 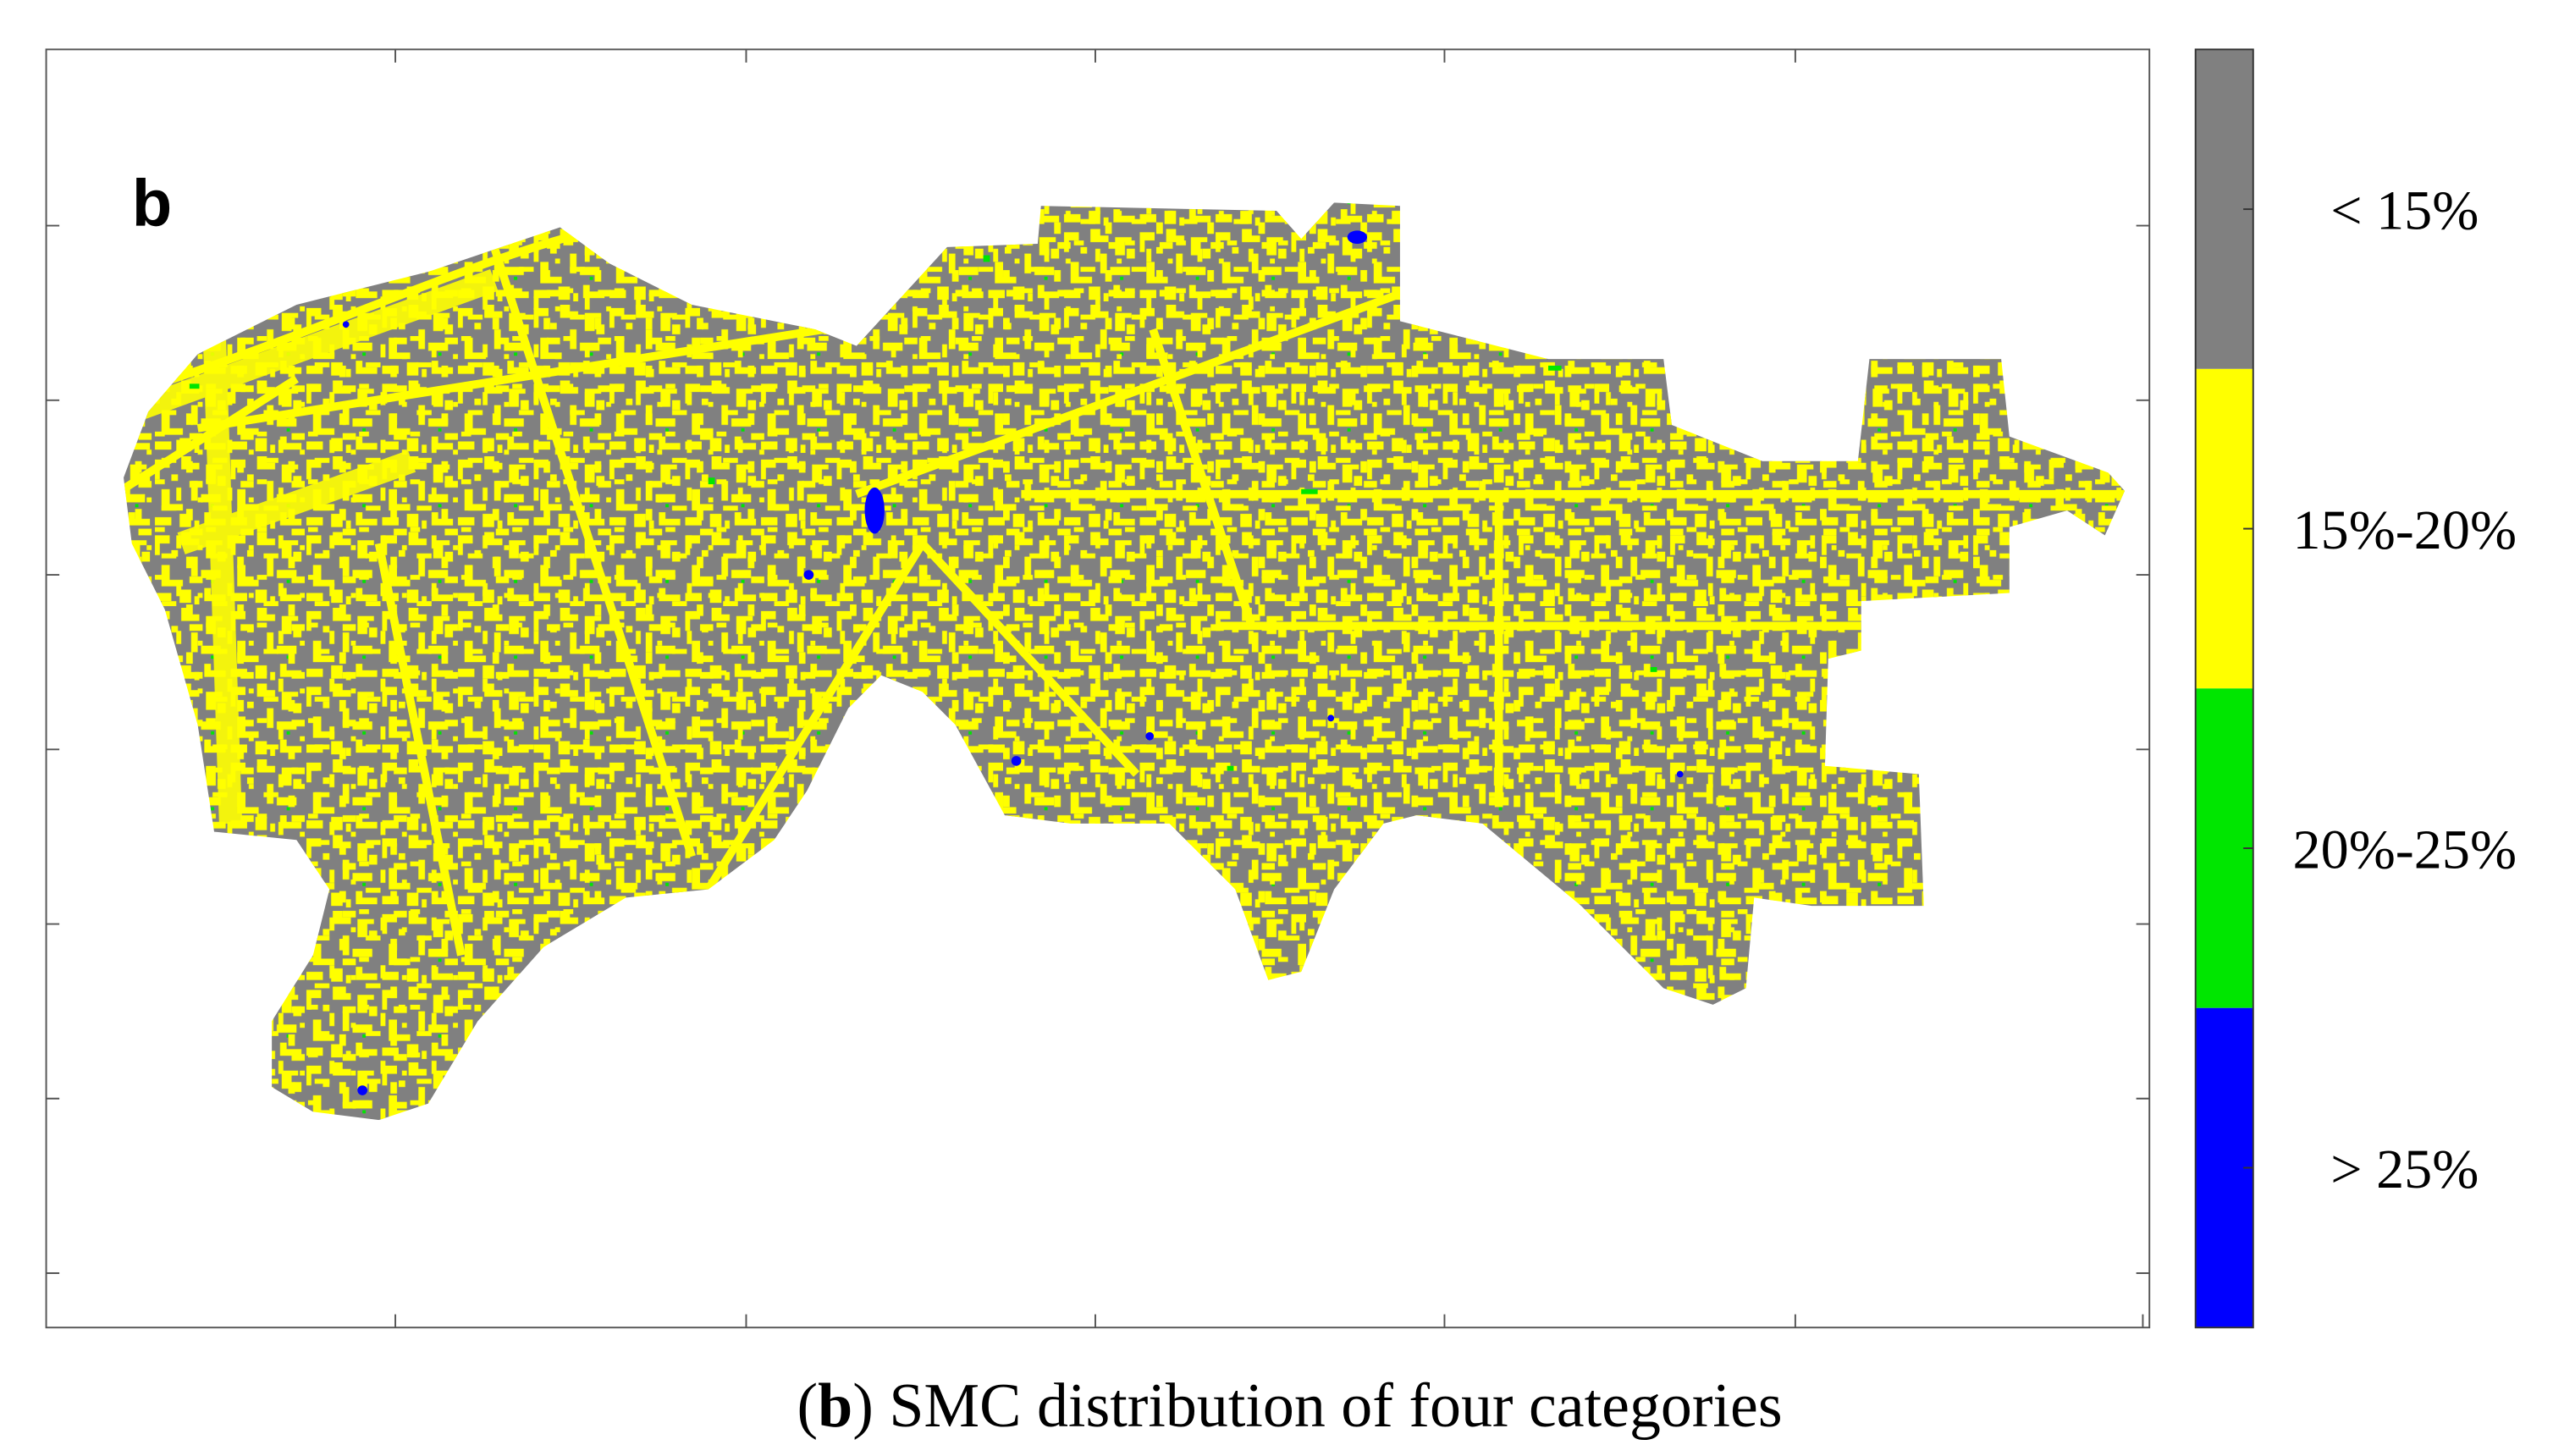 What do you see at coordinates (1317, 1405) in the screenshot?
I see `caption-text: ) SMC distribution of four categories` at bounding box center [1317, 1405].